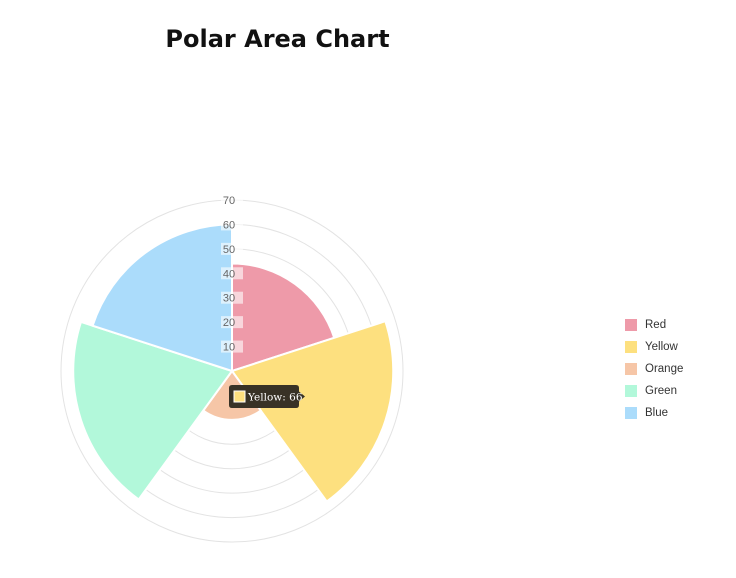 This screenshot has height=578, width=736. What do you see at coordinates (631, 391) in the screenshot?
I see `legend-swatch-green` at bounding box center [631, 391].